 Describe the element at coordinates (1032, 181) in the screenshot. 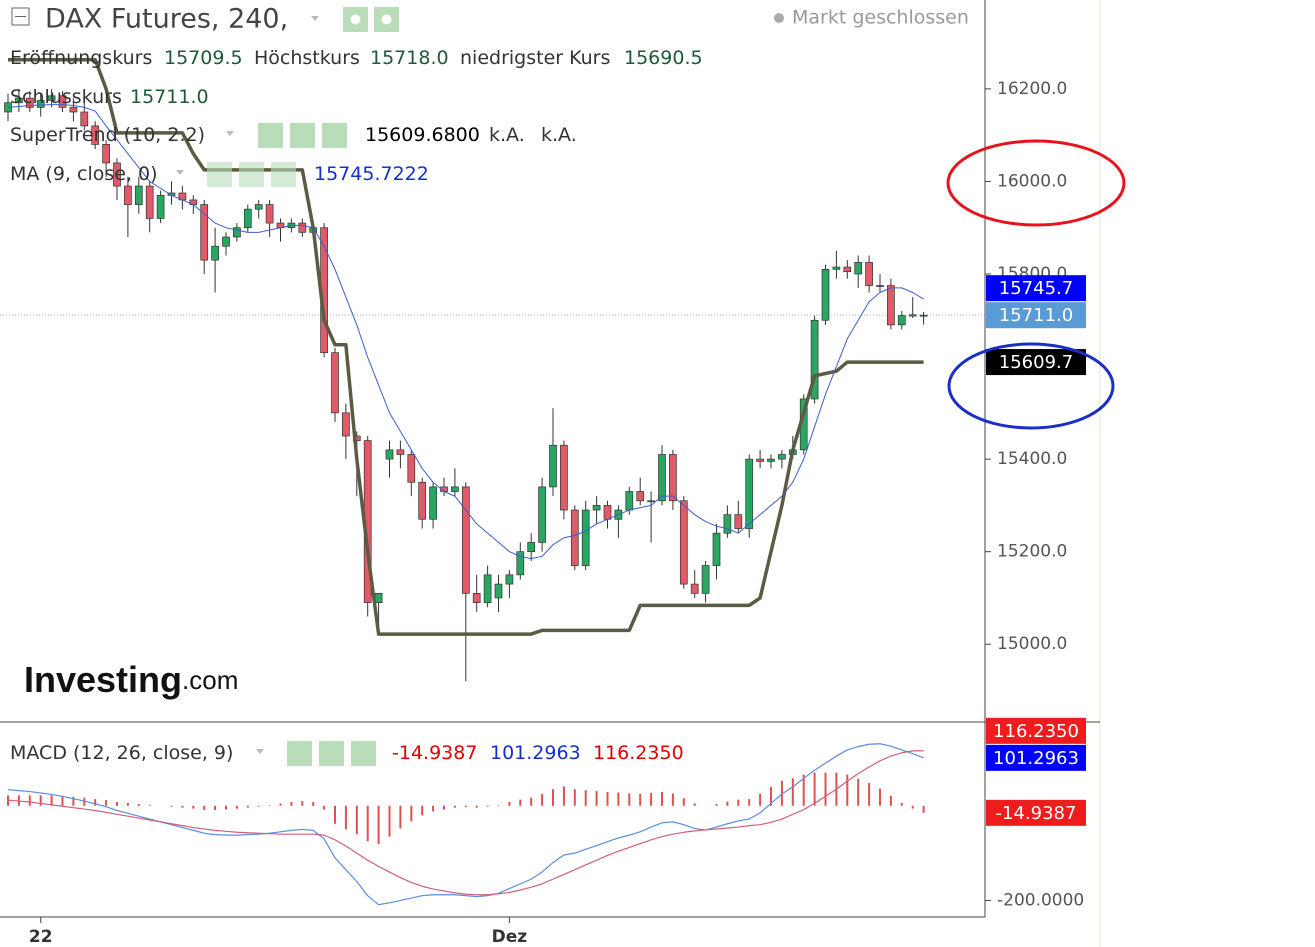

I see `y-tick-label: 16000.0` at that location.